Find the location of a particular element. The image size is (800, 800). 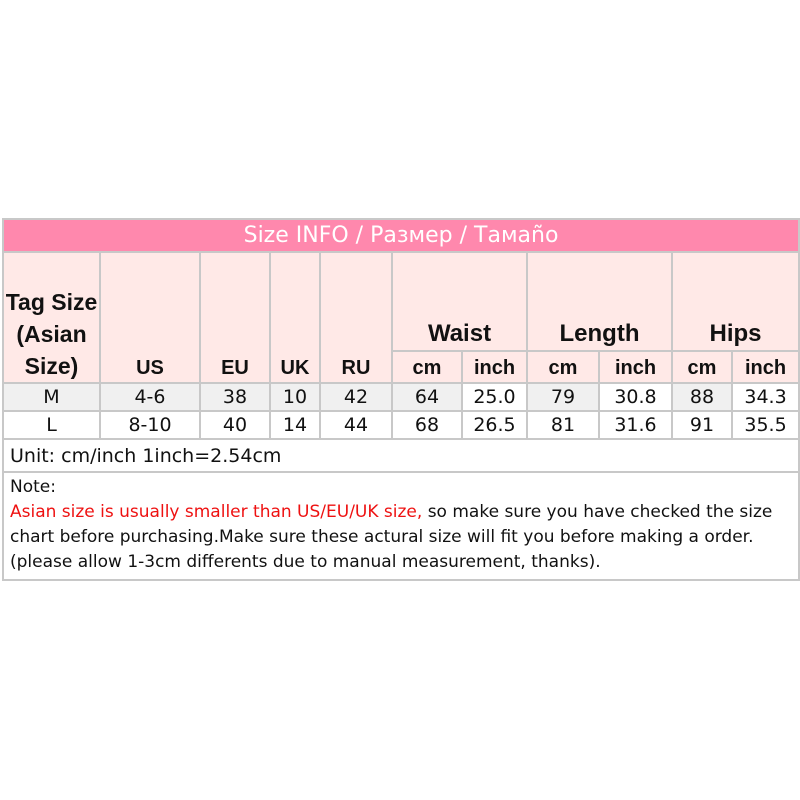

table-cell: 8-10 is located at coordinates (150, 425).